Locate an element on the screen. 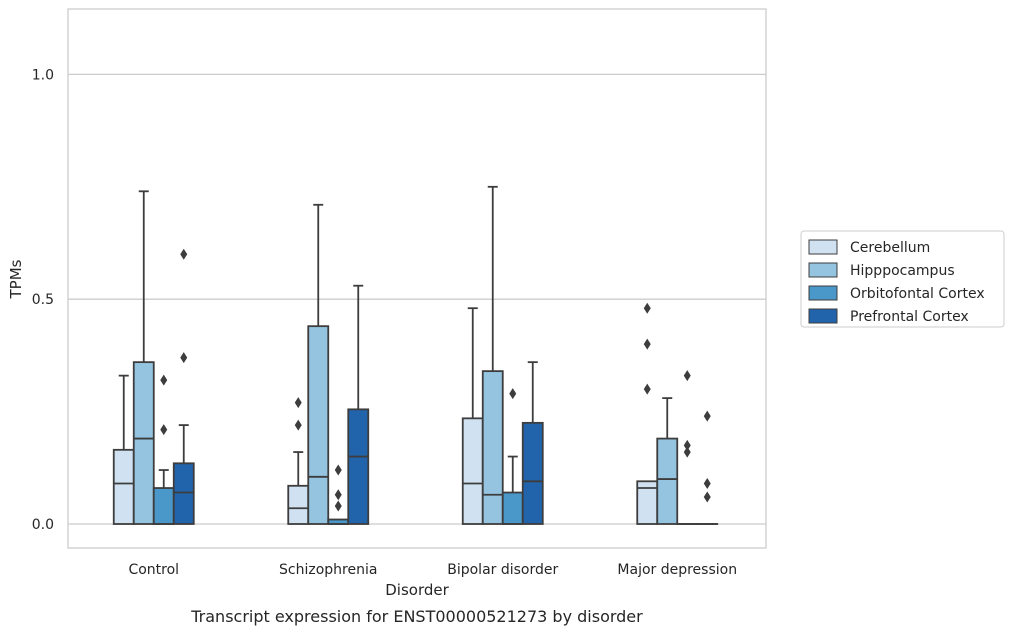 The height and width of the screenshot is (634, 1014). x-tick-label: Schizophrenia is located at coordinates (328, 570).